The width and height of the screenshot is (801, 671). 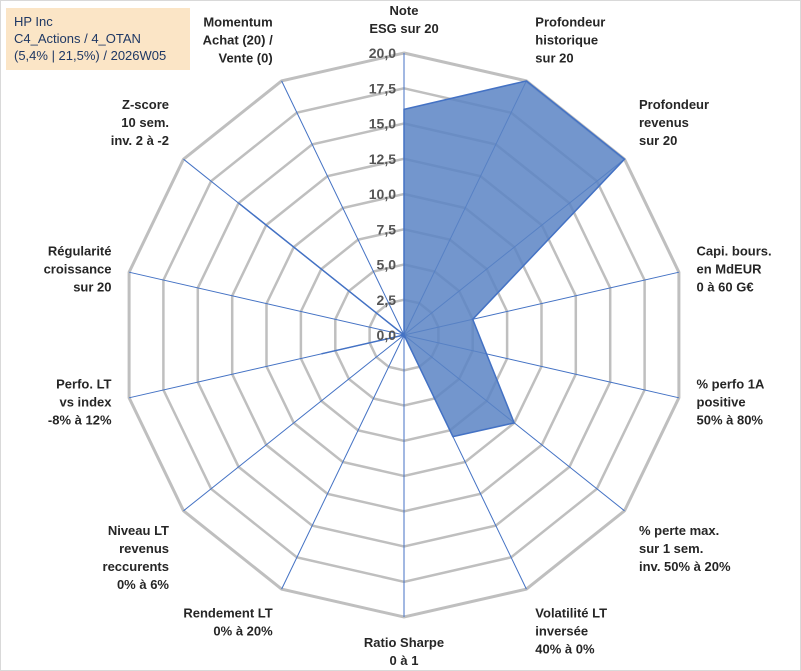 I want to click on axis-label-line: % perte max., so click(x=679, y=530).